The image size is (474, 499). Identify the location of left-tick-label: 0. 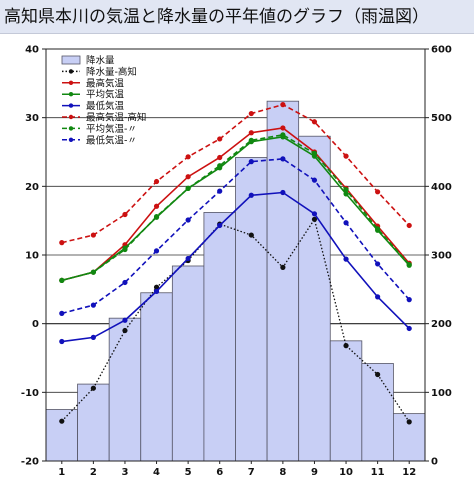
(35, 324).